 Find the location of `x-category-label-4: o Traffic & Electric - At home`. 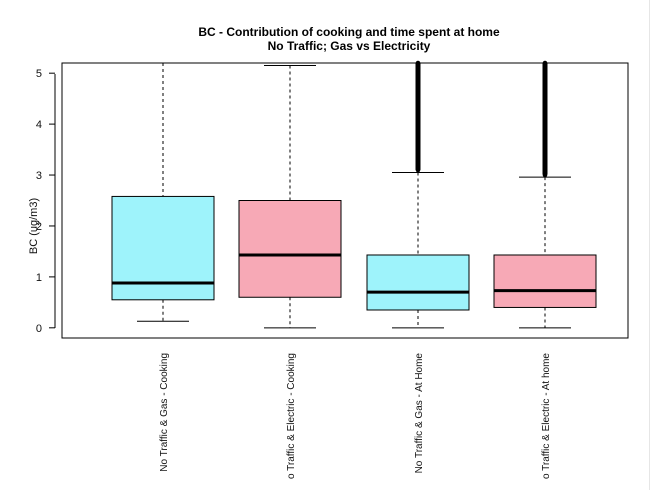

x-category-label-4: o Traffic & Electric - At home is located at coordinates (546, 416).